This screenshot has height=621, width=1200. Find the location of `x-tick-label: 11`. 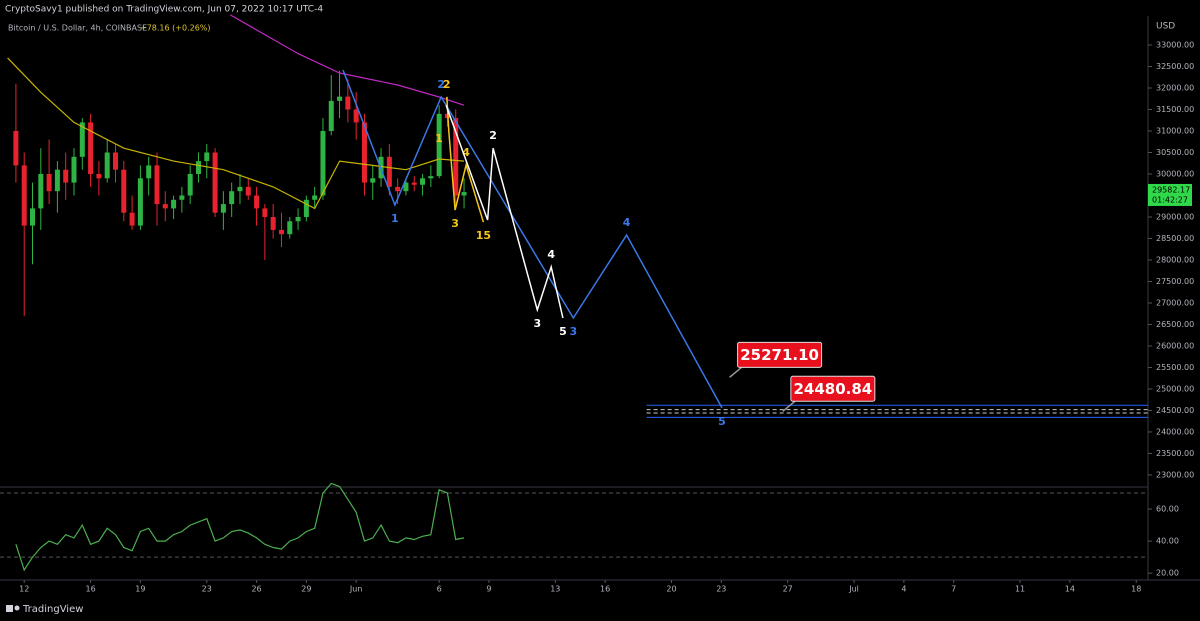

x-tick-label: 11 is located at coordinates (1020, 589).